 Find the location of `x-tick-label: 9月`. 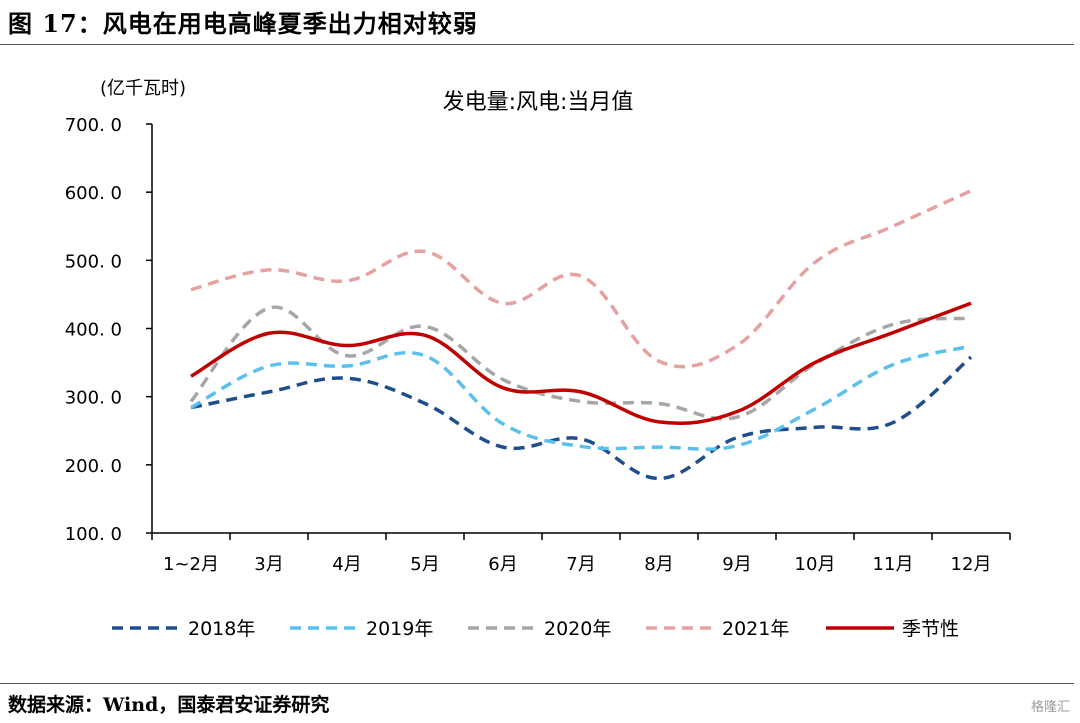

x-tick-label: 9月 is located at coordinates (736, 564).